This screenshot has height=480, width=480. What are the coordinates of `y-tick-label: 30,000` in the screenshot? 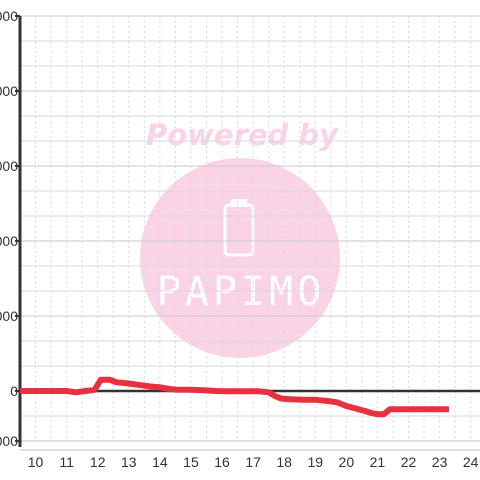 It's located at (9, 316).